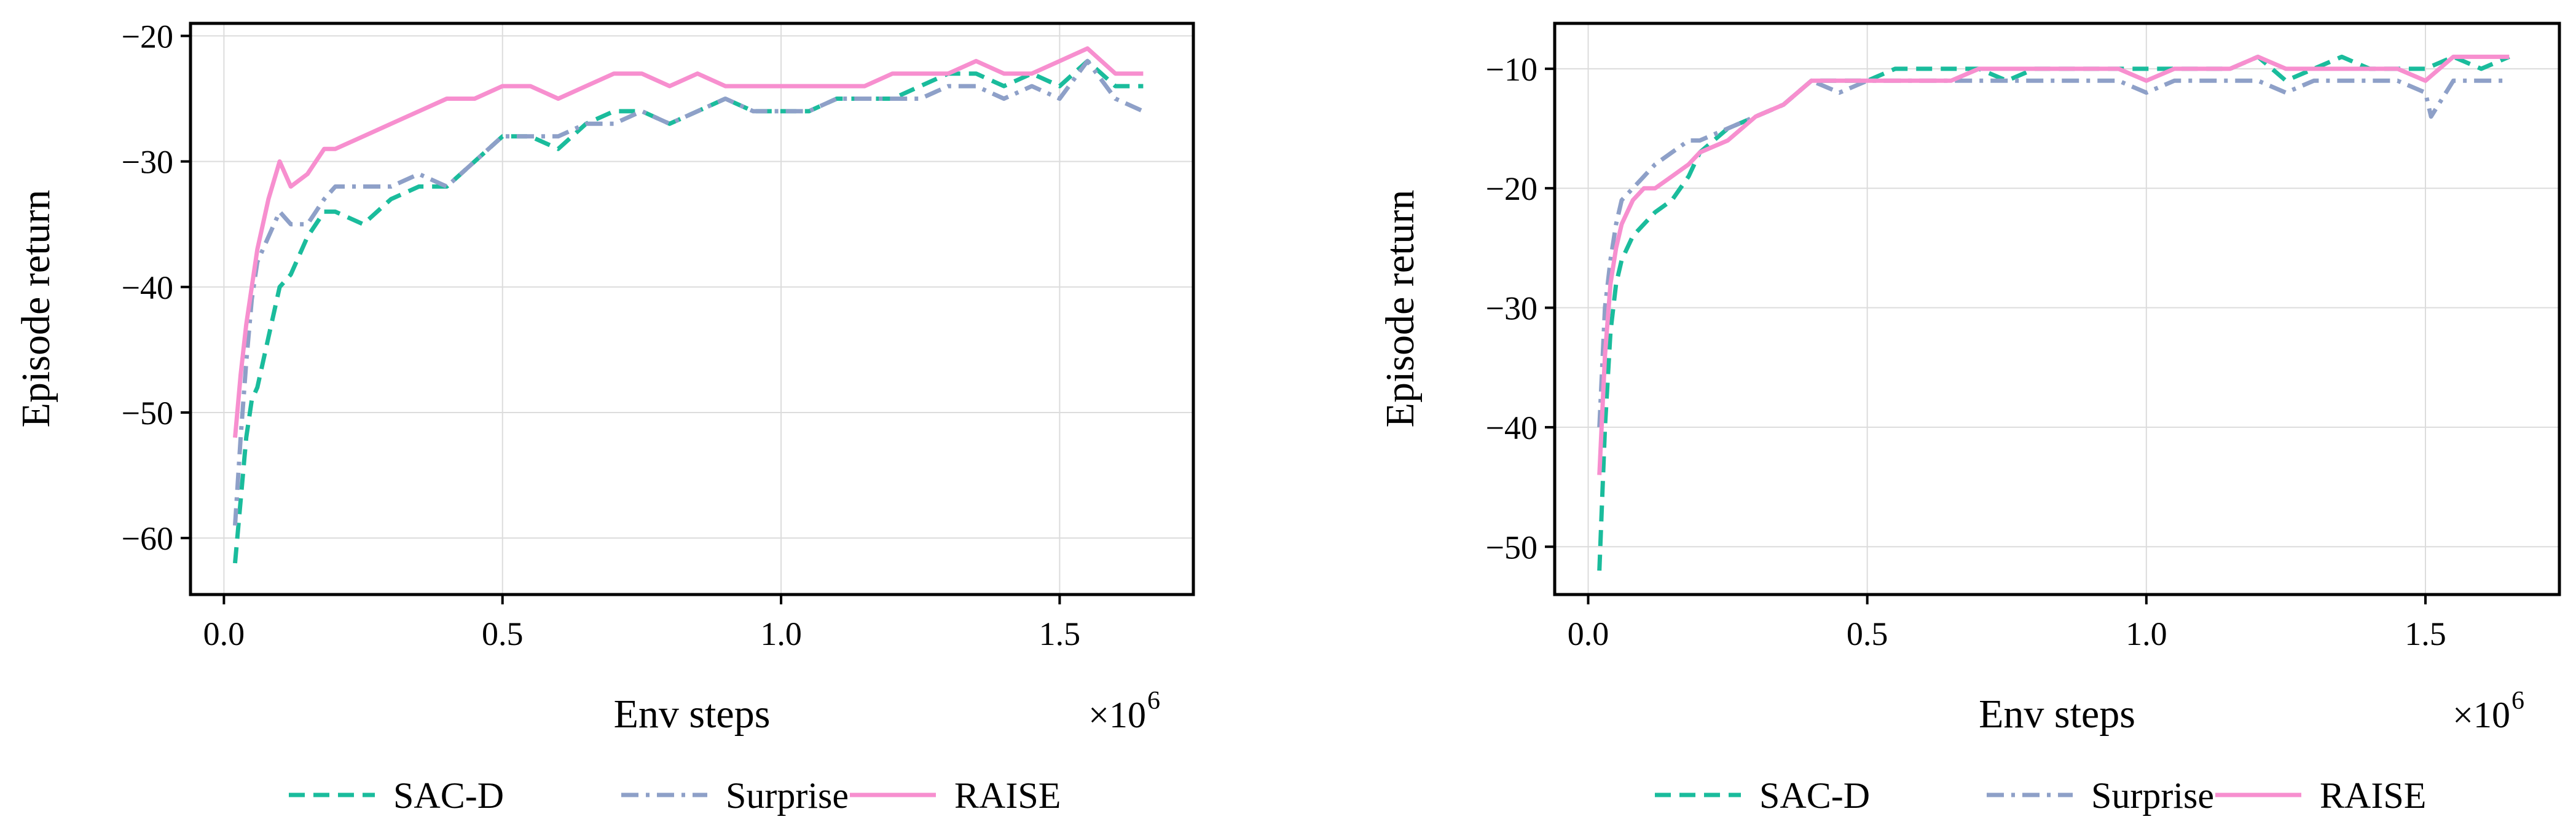 The width and height of the screenshot is (2576, 838). Describe the element at coordinates (2053, 253) in the screenshot. I see `series-line-surprise` at that location.